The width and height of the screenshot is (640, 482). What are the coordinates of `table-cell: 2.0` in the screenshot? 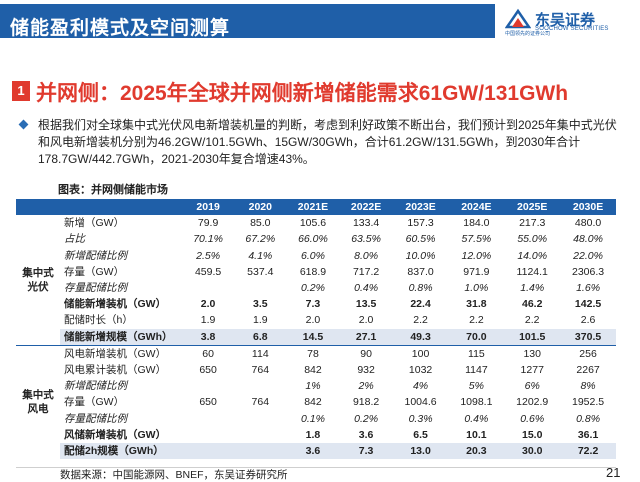 It's located at (366, 320).